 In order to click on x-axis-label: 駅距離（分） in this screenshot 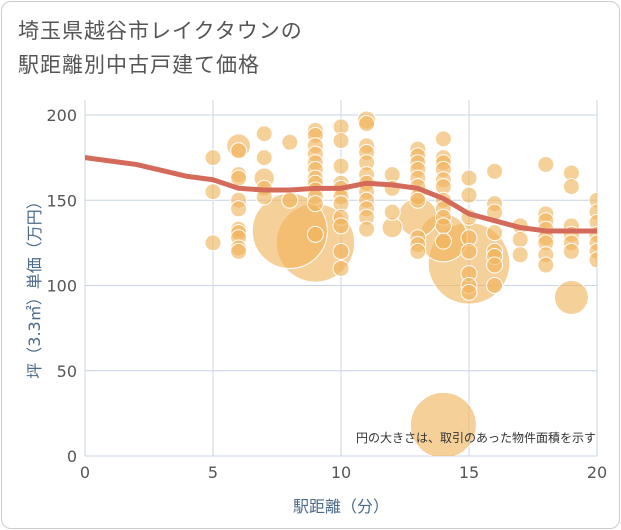, I will do `click(341, 506)`.